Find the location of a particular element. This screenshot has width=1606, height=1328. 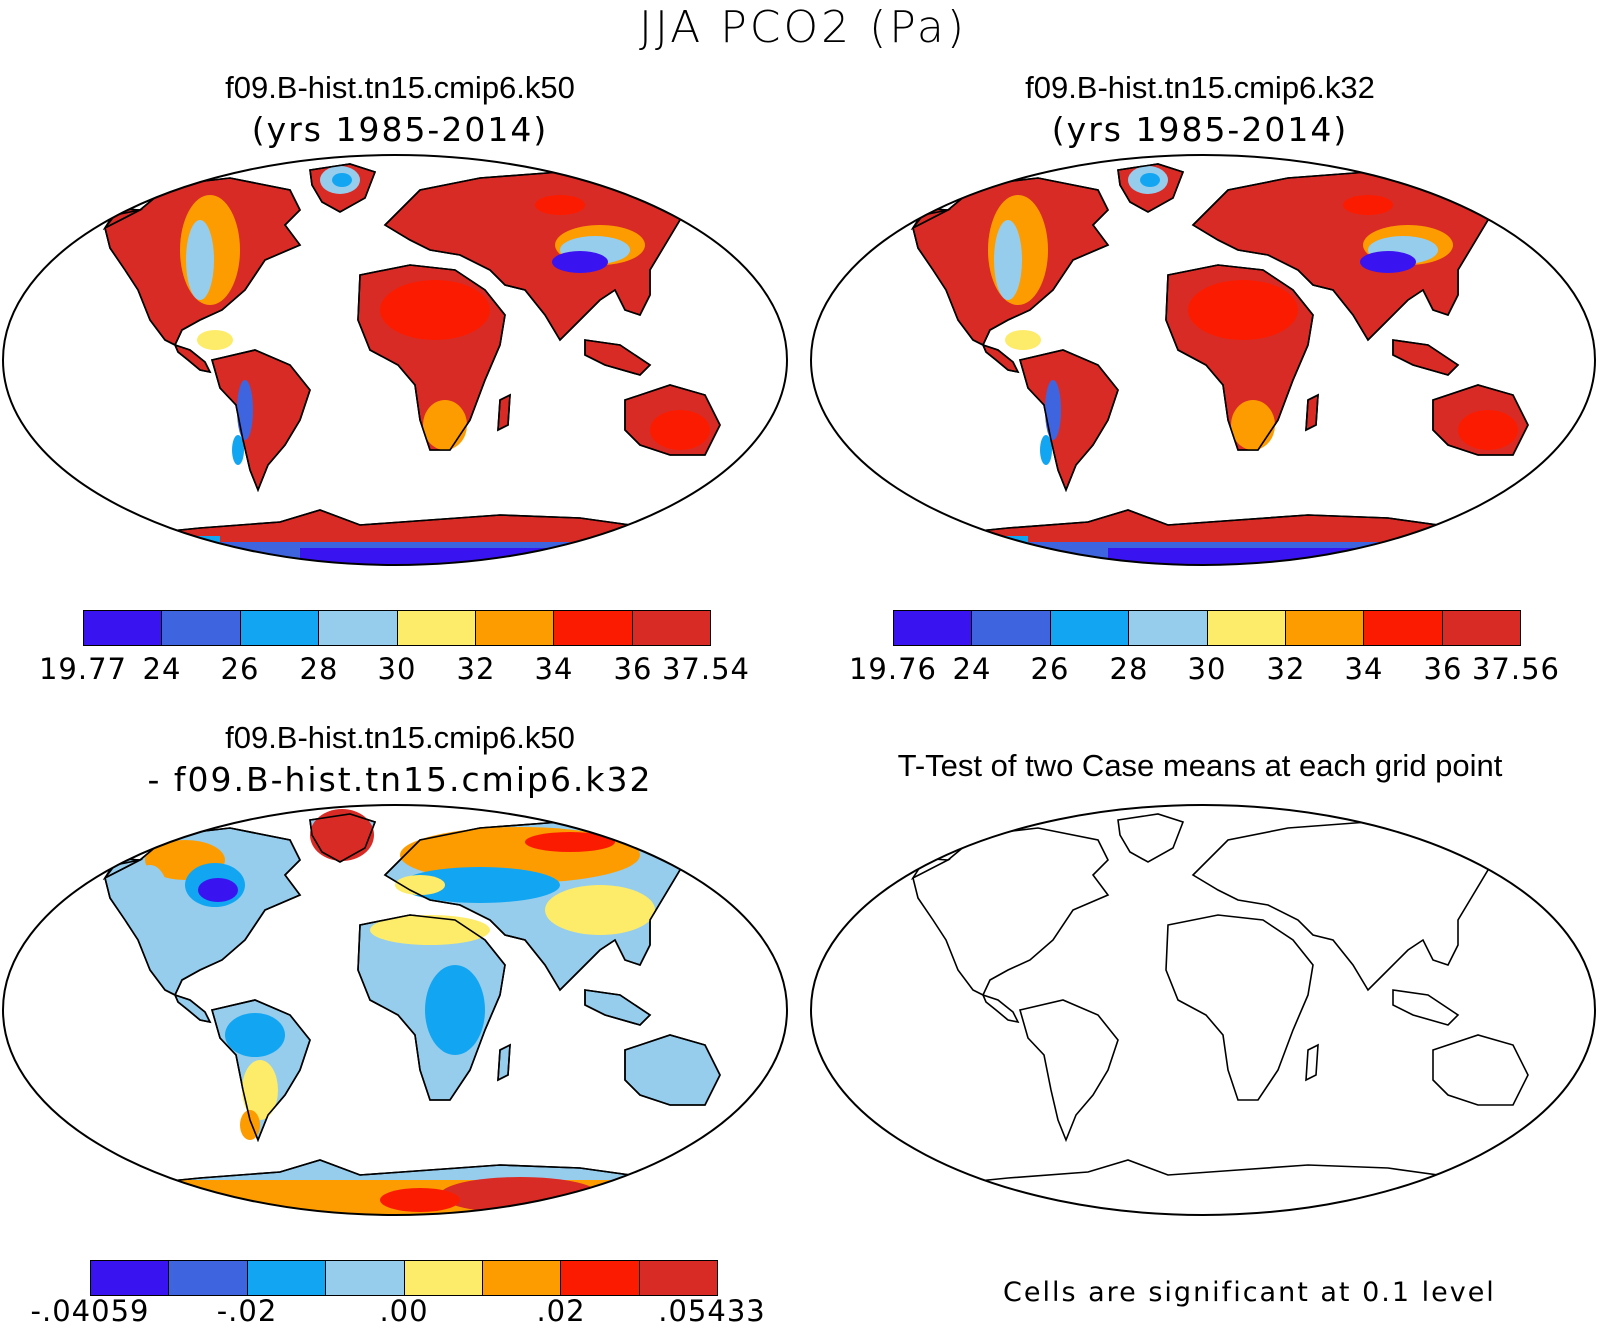

significance-note: Cells are significant at 0.1 level is located at coordinates (1249, 1292).